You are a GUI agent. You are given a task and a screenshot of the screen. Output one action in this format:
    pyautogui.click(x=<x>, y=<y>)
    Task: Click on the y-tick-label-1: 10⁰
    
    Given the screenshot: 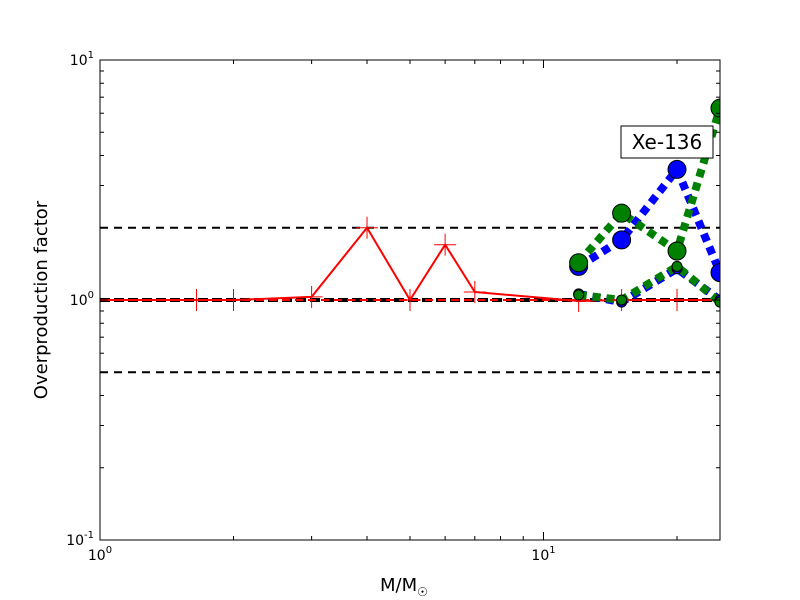 What is the action you would take?
    pyautogui.click(x=82, y=299)
    